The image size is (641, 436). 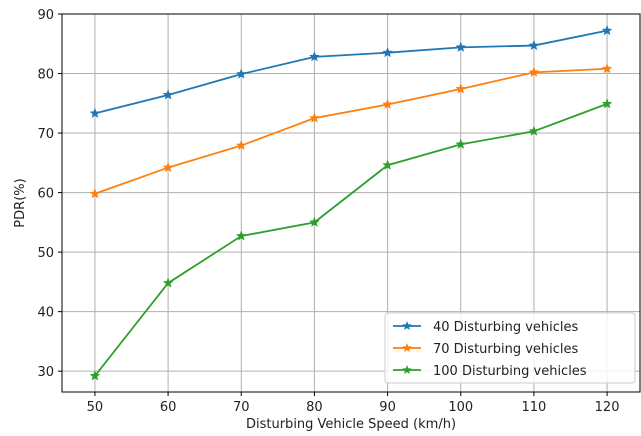 I want to click on x-tick-label: 120, so click(x=607, y=407).